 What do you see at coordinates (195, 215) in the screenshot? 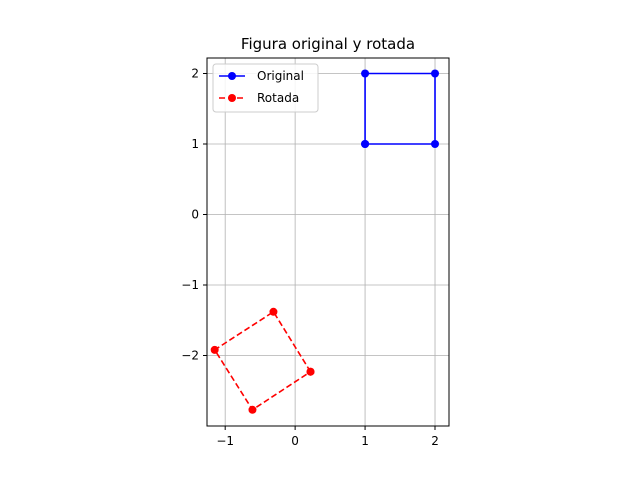
I see `y-tick-label: 0` at bounding box center [195, 215].